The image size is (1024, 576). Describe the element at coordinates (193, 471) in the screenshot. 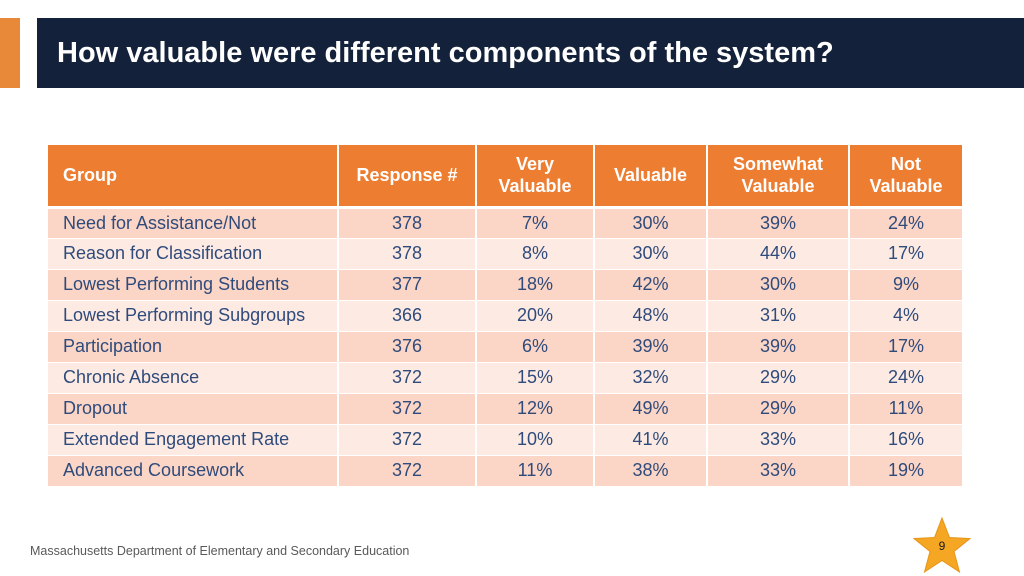

I see `cell-group: Advanced Coursework` at that location.